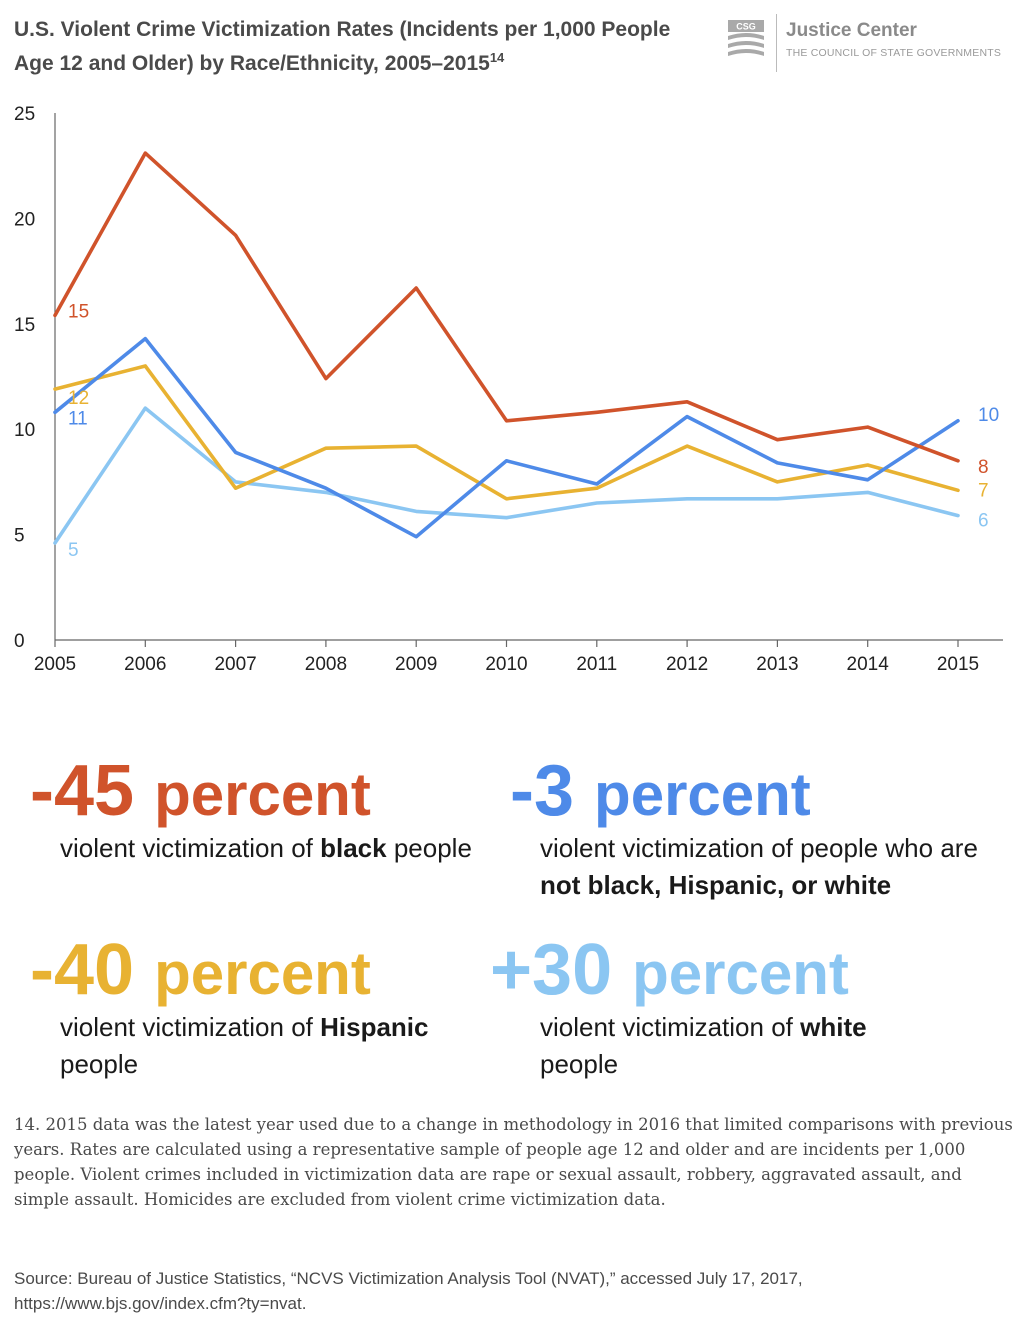  I want to click on stat-hispanic-value: -40 percent, so click(200, 972).